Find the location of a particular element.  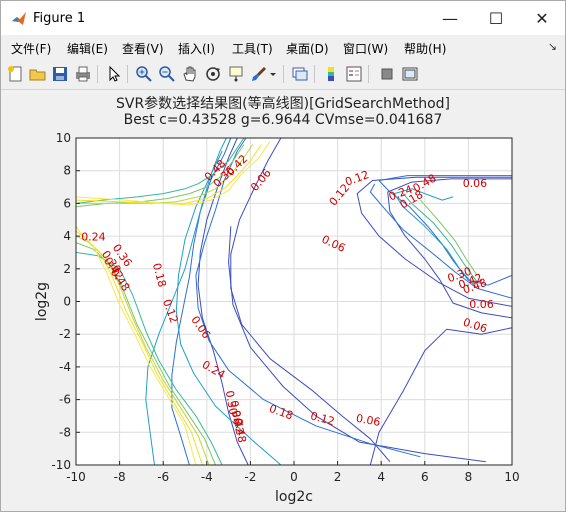

title-bar: Figure 1 — ☐ ✕ is located at coordinates (283, 18).